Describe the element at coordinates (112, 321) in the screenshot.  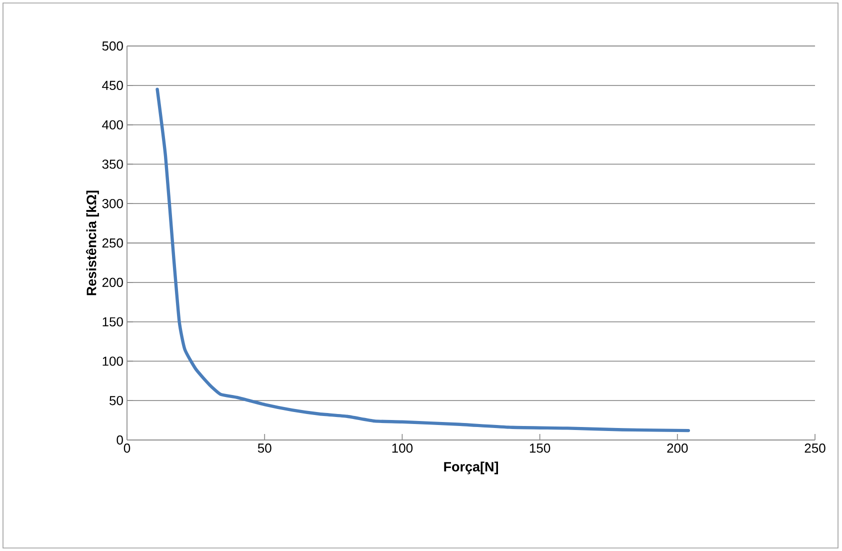
I see `y-tick-label: 150` at that location.